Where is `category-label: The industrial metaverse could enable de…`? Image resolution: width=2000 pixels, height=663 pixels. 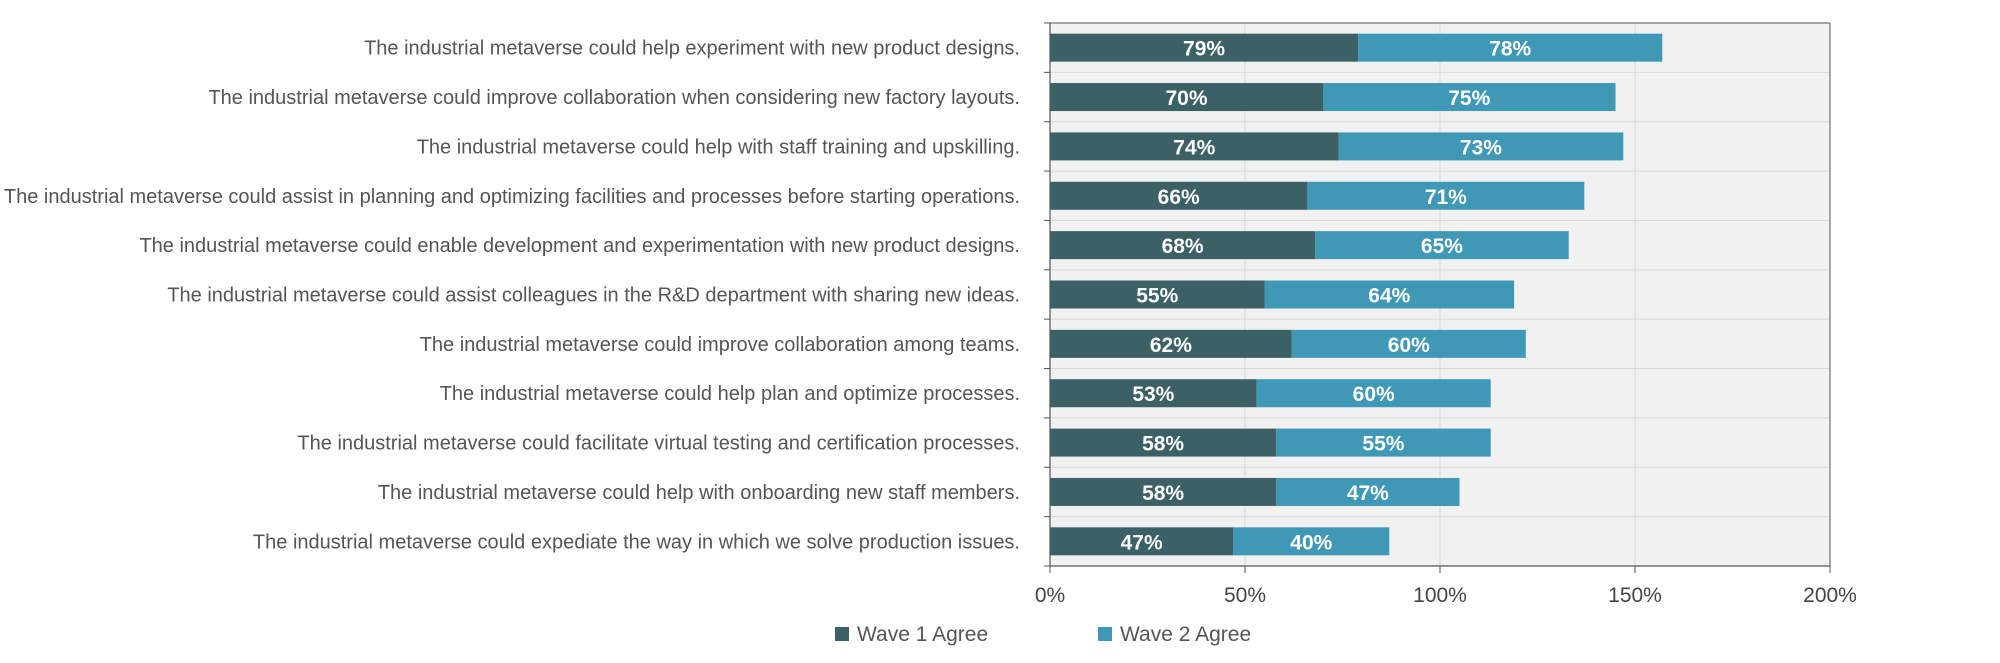 category-label: The industrial metaverse could enable de… is located at coordinates (579, 246).